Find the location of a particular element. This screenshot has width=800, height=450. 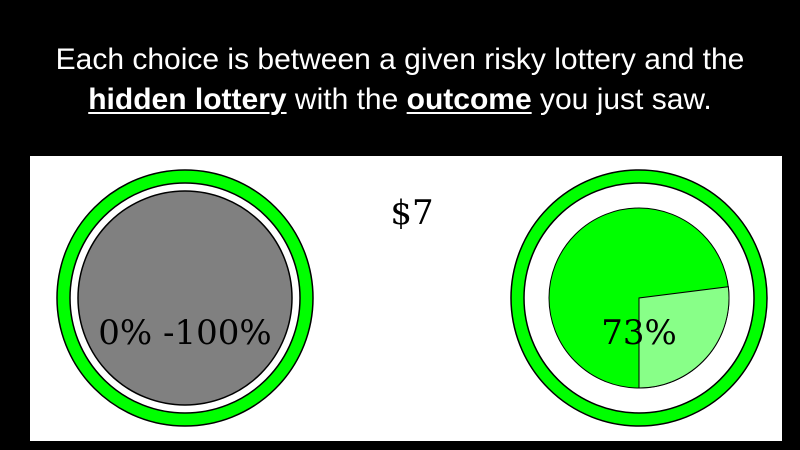

hidden-lottery-emphasis: hidden lottery is located at coordinates (187, 99).